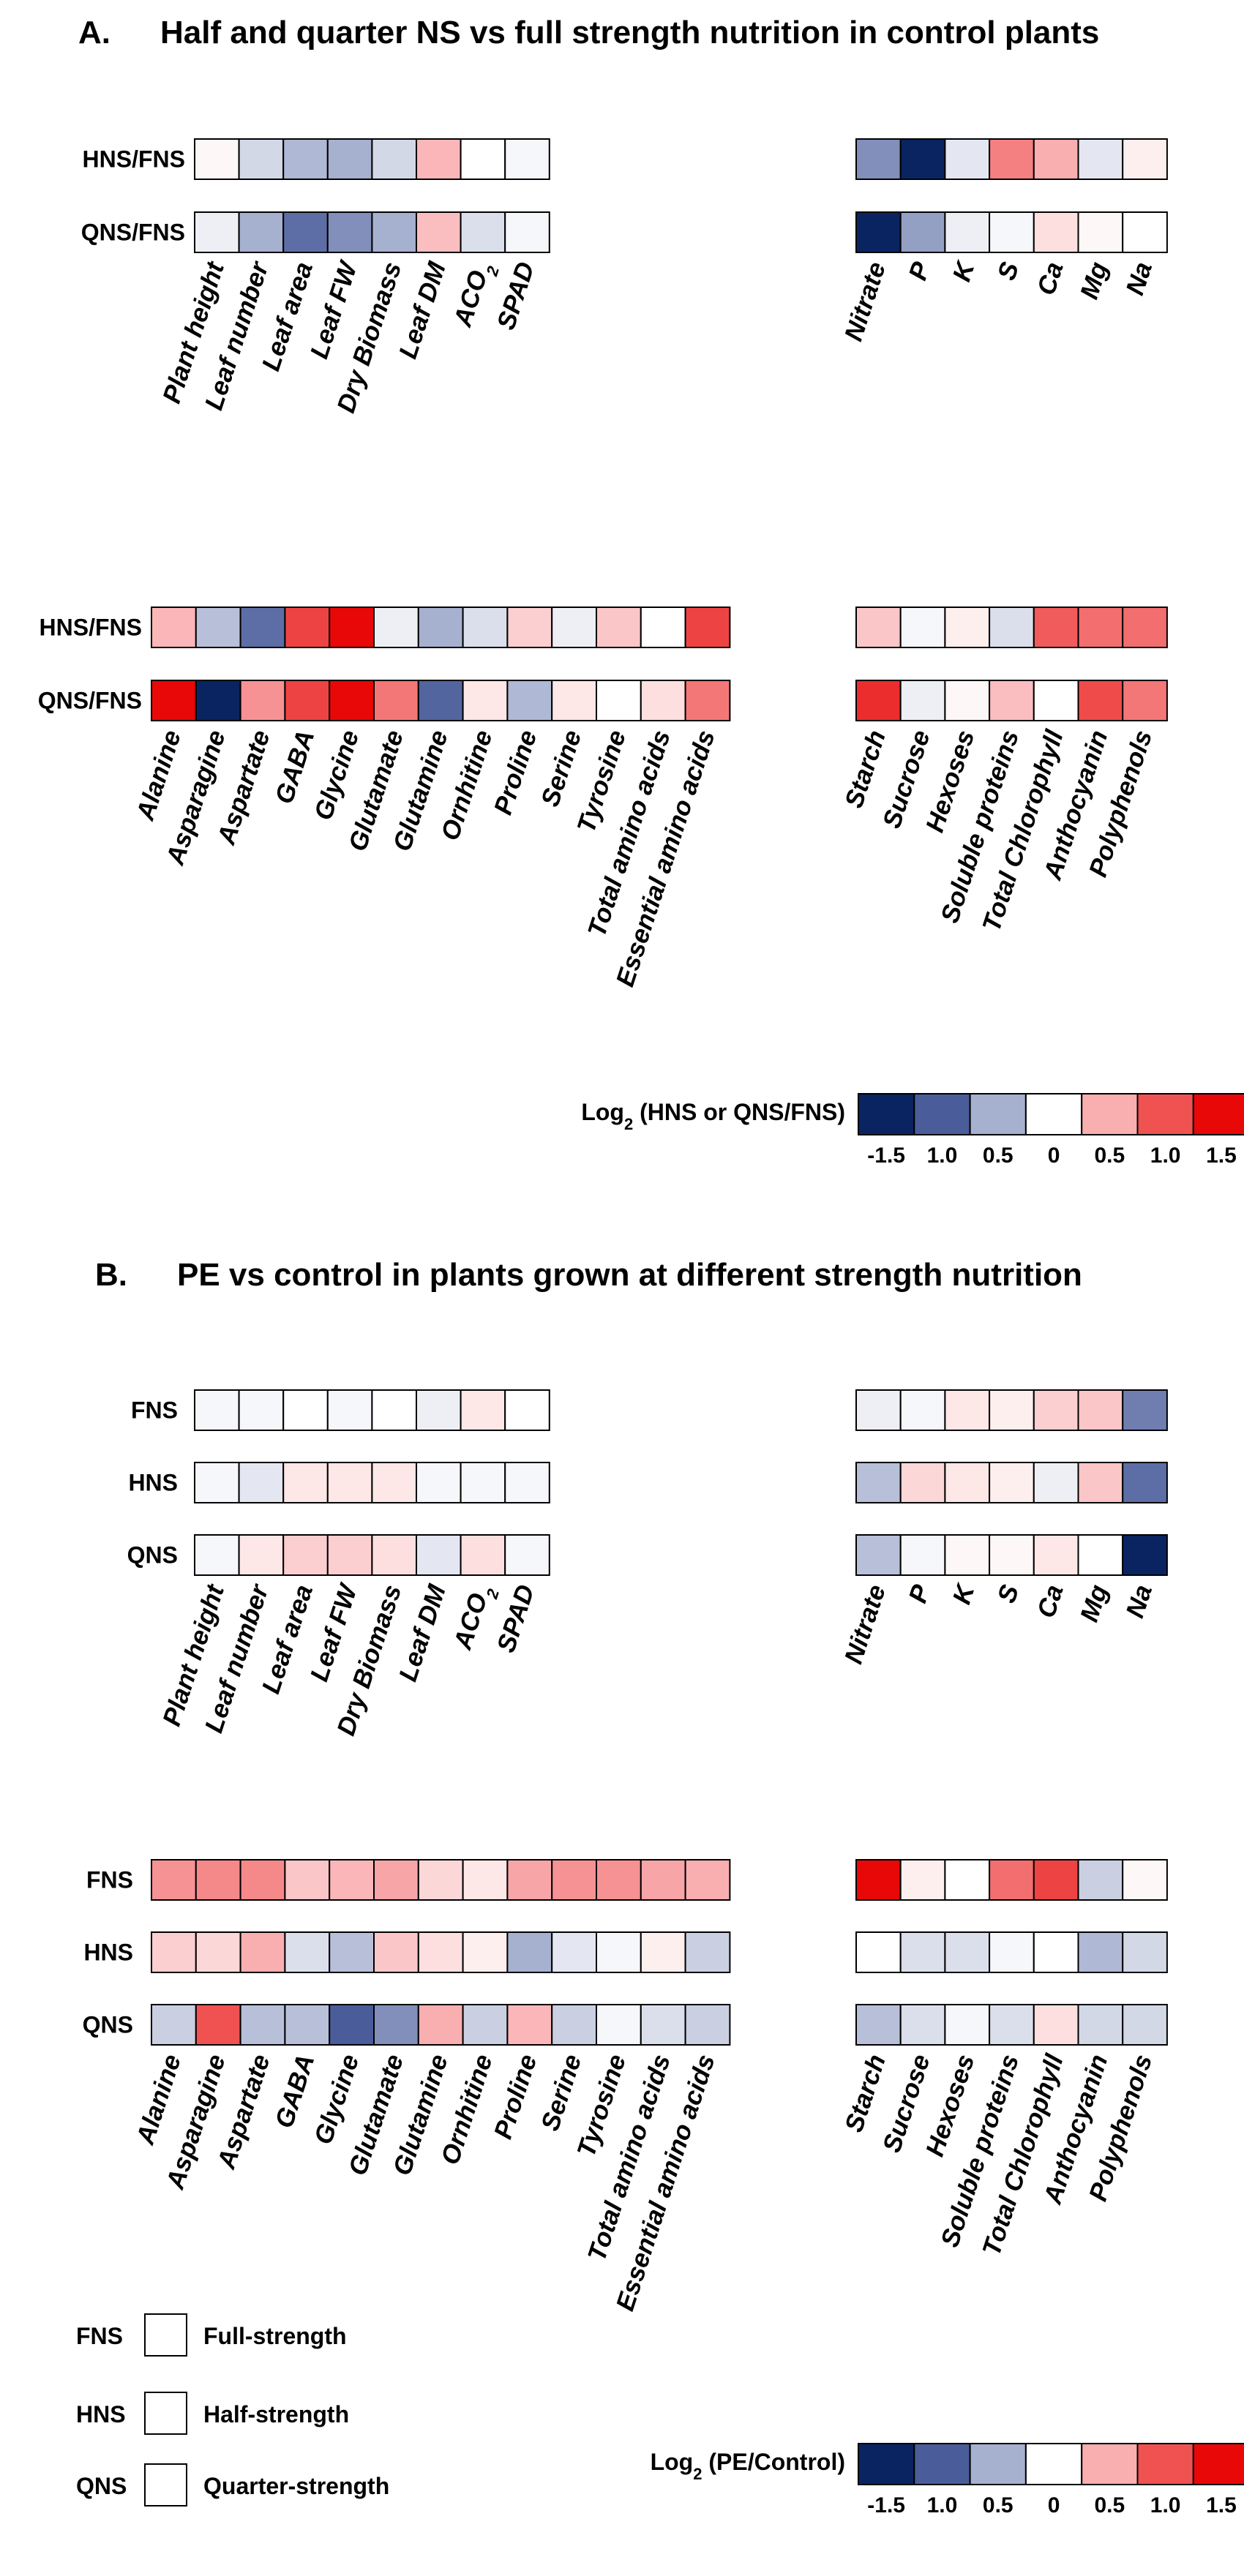 This screenshot has width=1244, height=2576. Describe the element at coordinates (294, 2091) in the screenshot. I see `b-aminoacids-col-label-gaba: GABA` at that location.